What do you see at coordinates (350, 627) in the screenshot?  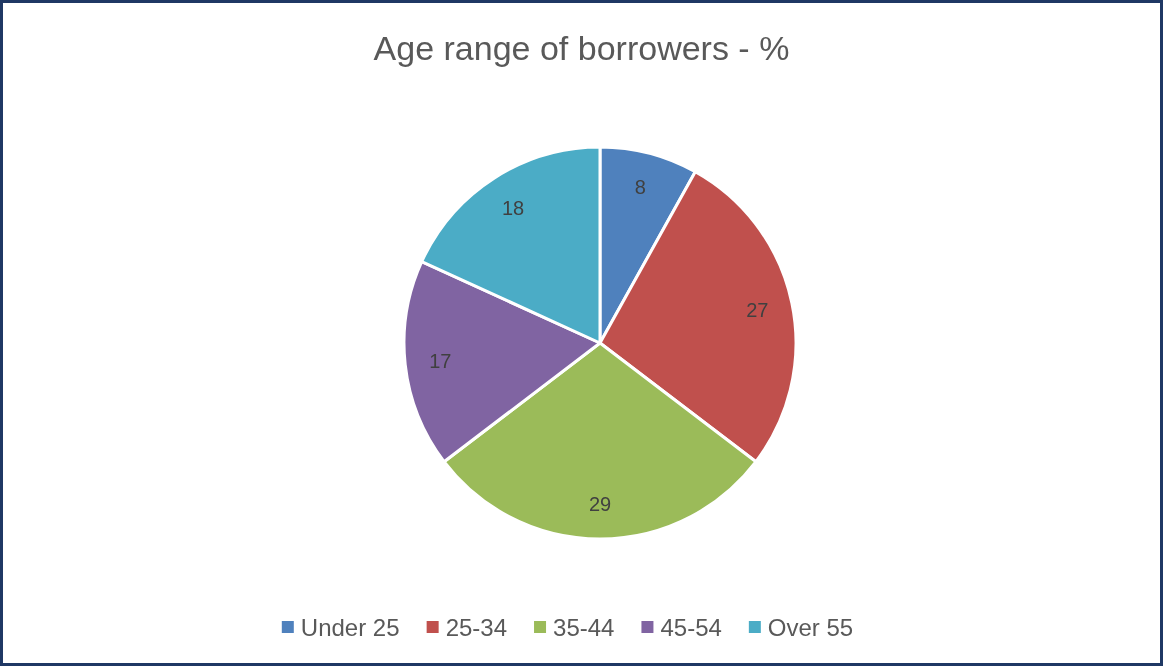 I see `legend-label: Under 25` at bounding box center [350, 627].